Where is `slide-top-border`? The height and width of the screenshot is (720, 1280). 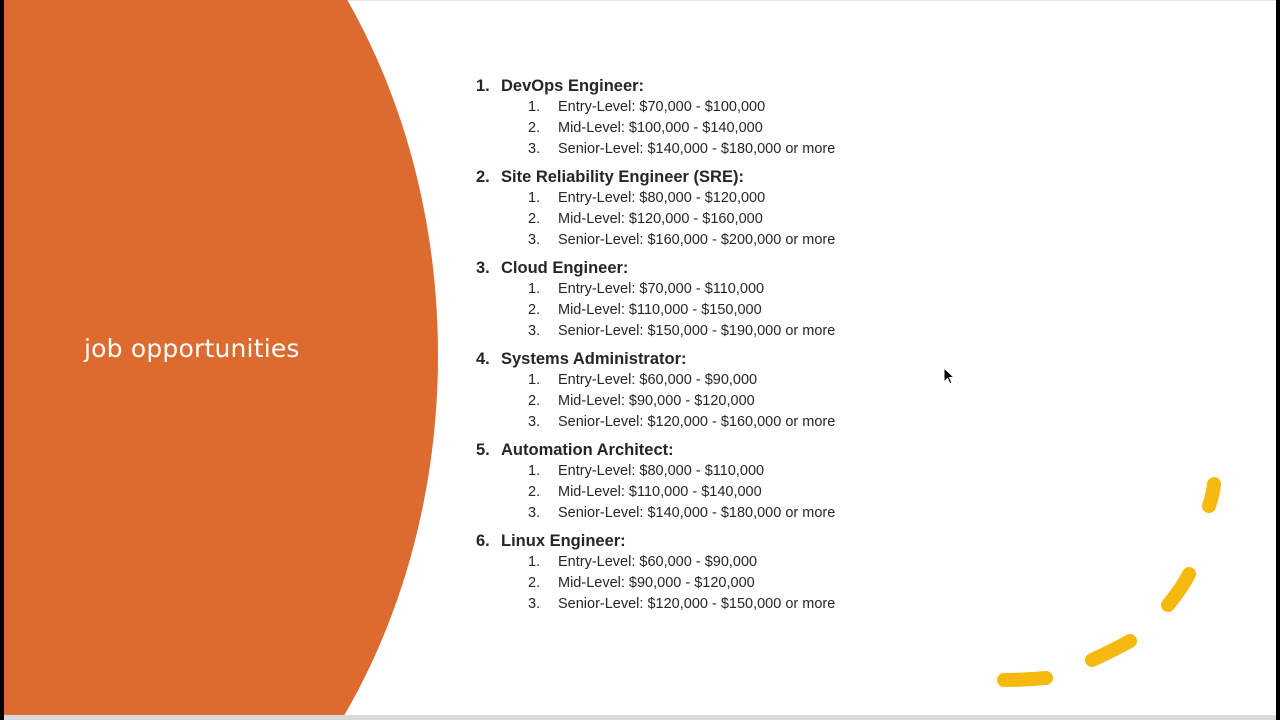 slide-top-border is located at coordinates (760, 0).